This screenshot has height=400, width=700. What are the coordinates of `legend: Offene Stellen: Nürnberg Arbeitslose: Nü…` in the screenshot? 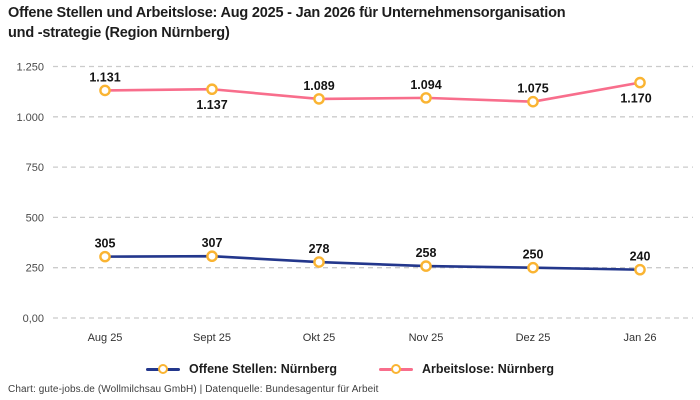 It's located at (350, 369).